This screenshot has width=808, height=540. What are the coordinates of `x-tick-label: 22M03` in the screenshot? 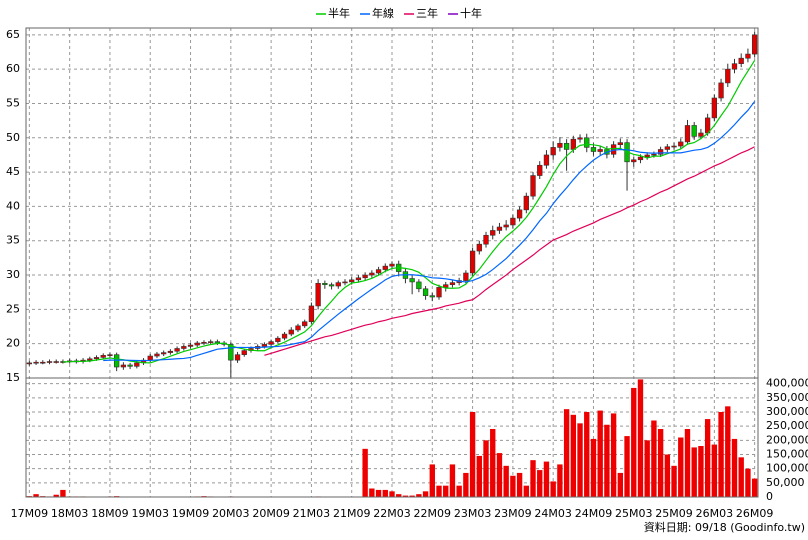 It's located at (392, 513).